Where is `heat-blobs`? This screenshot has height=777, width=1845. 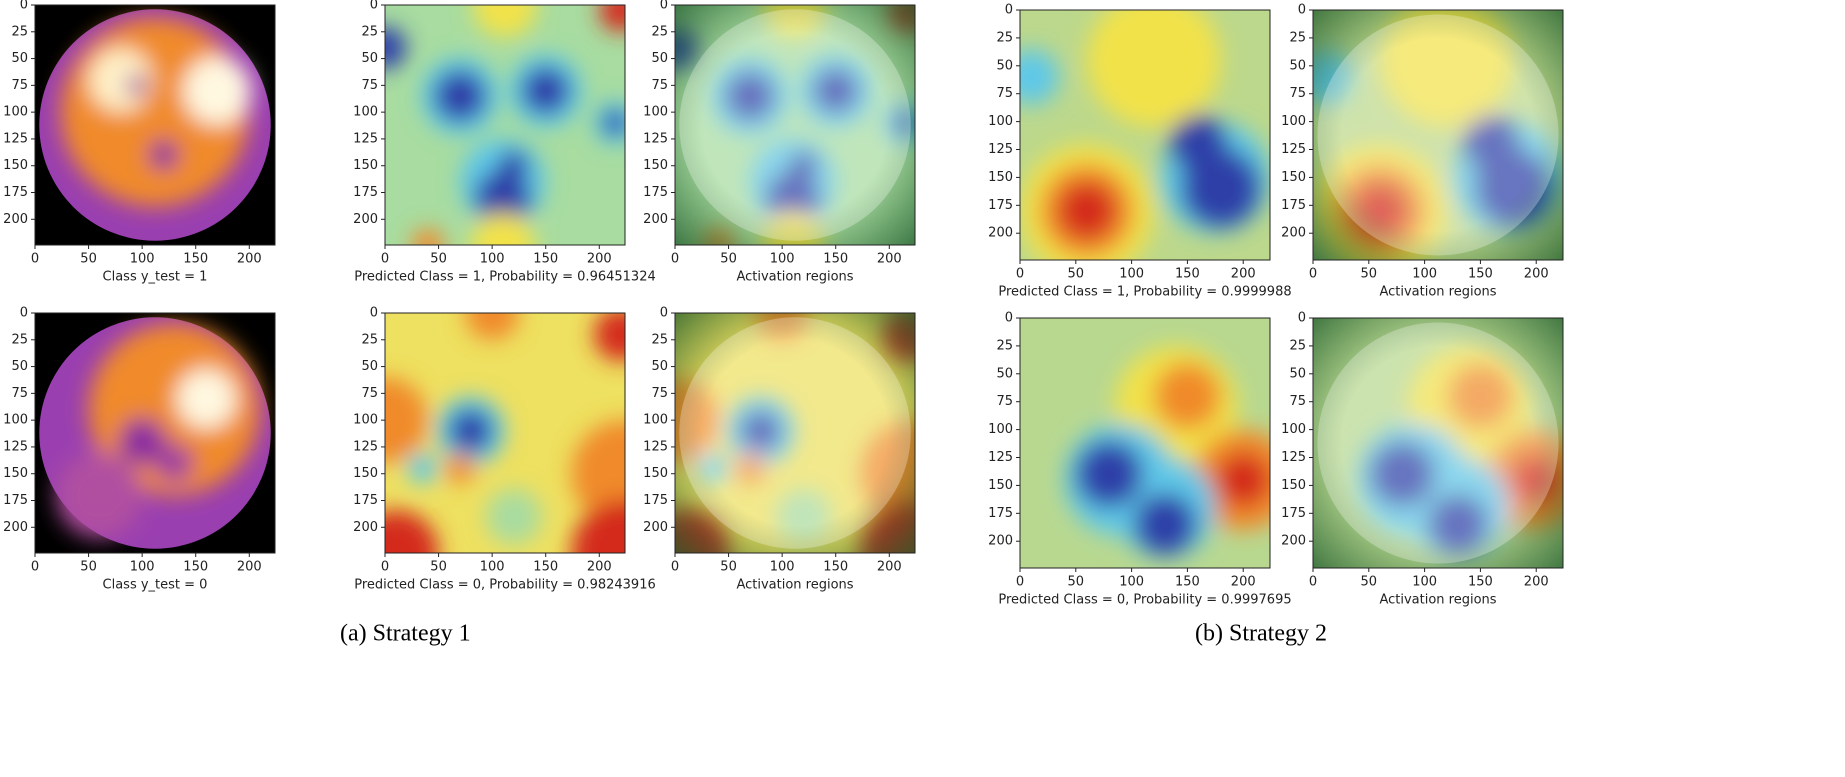 heat-blobs is located at coordinates (1167, 451).